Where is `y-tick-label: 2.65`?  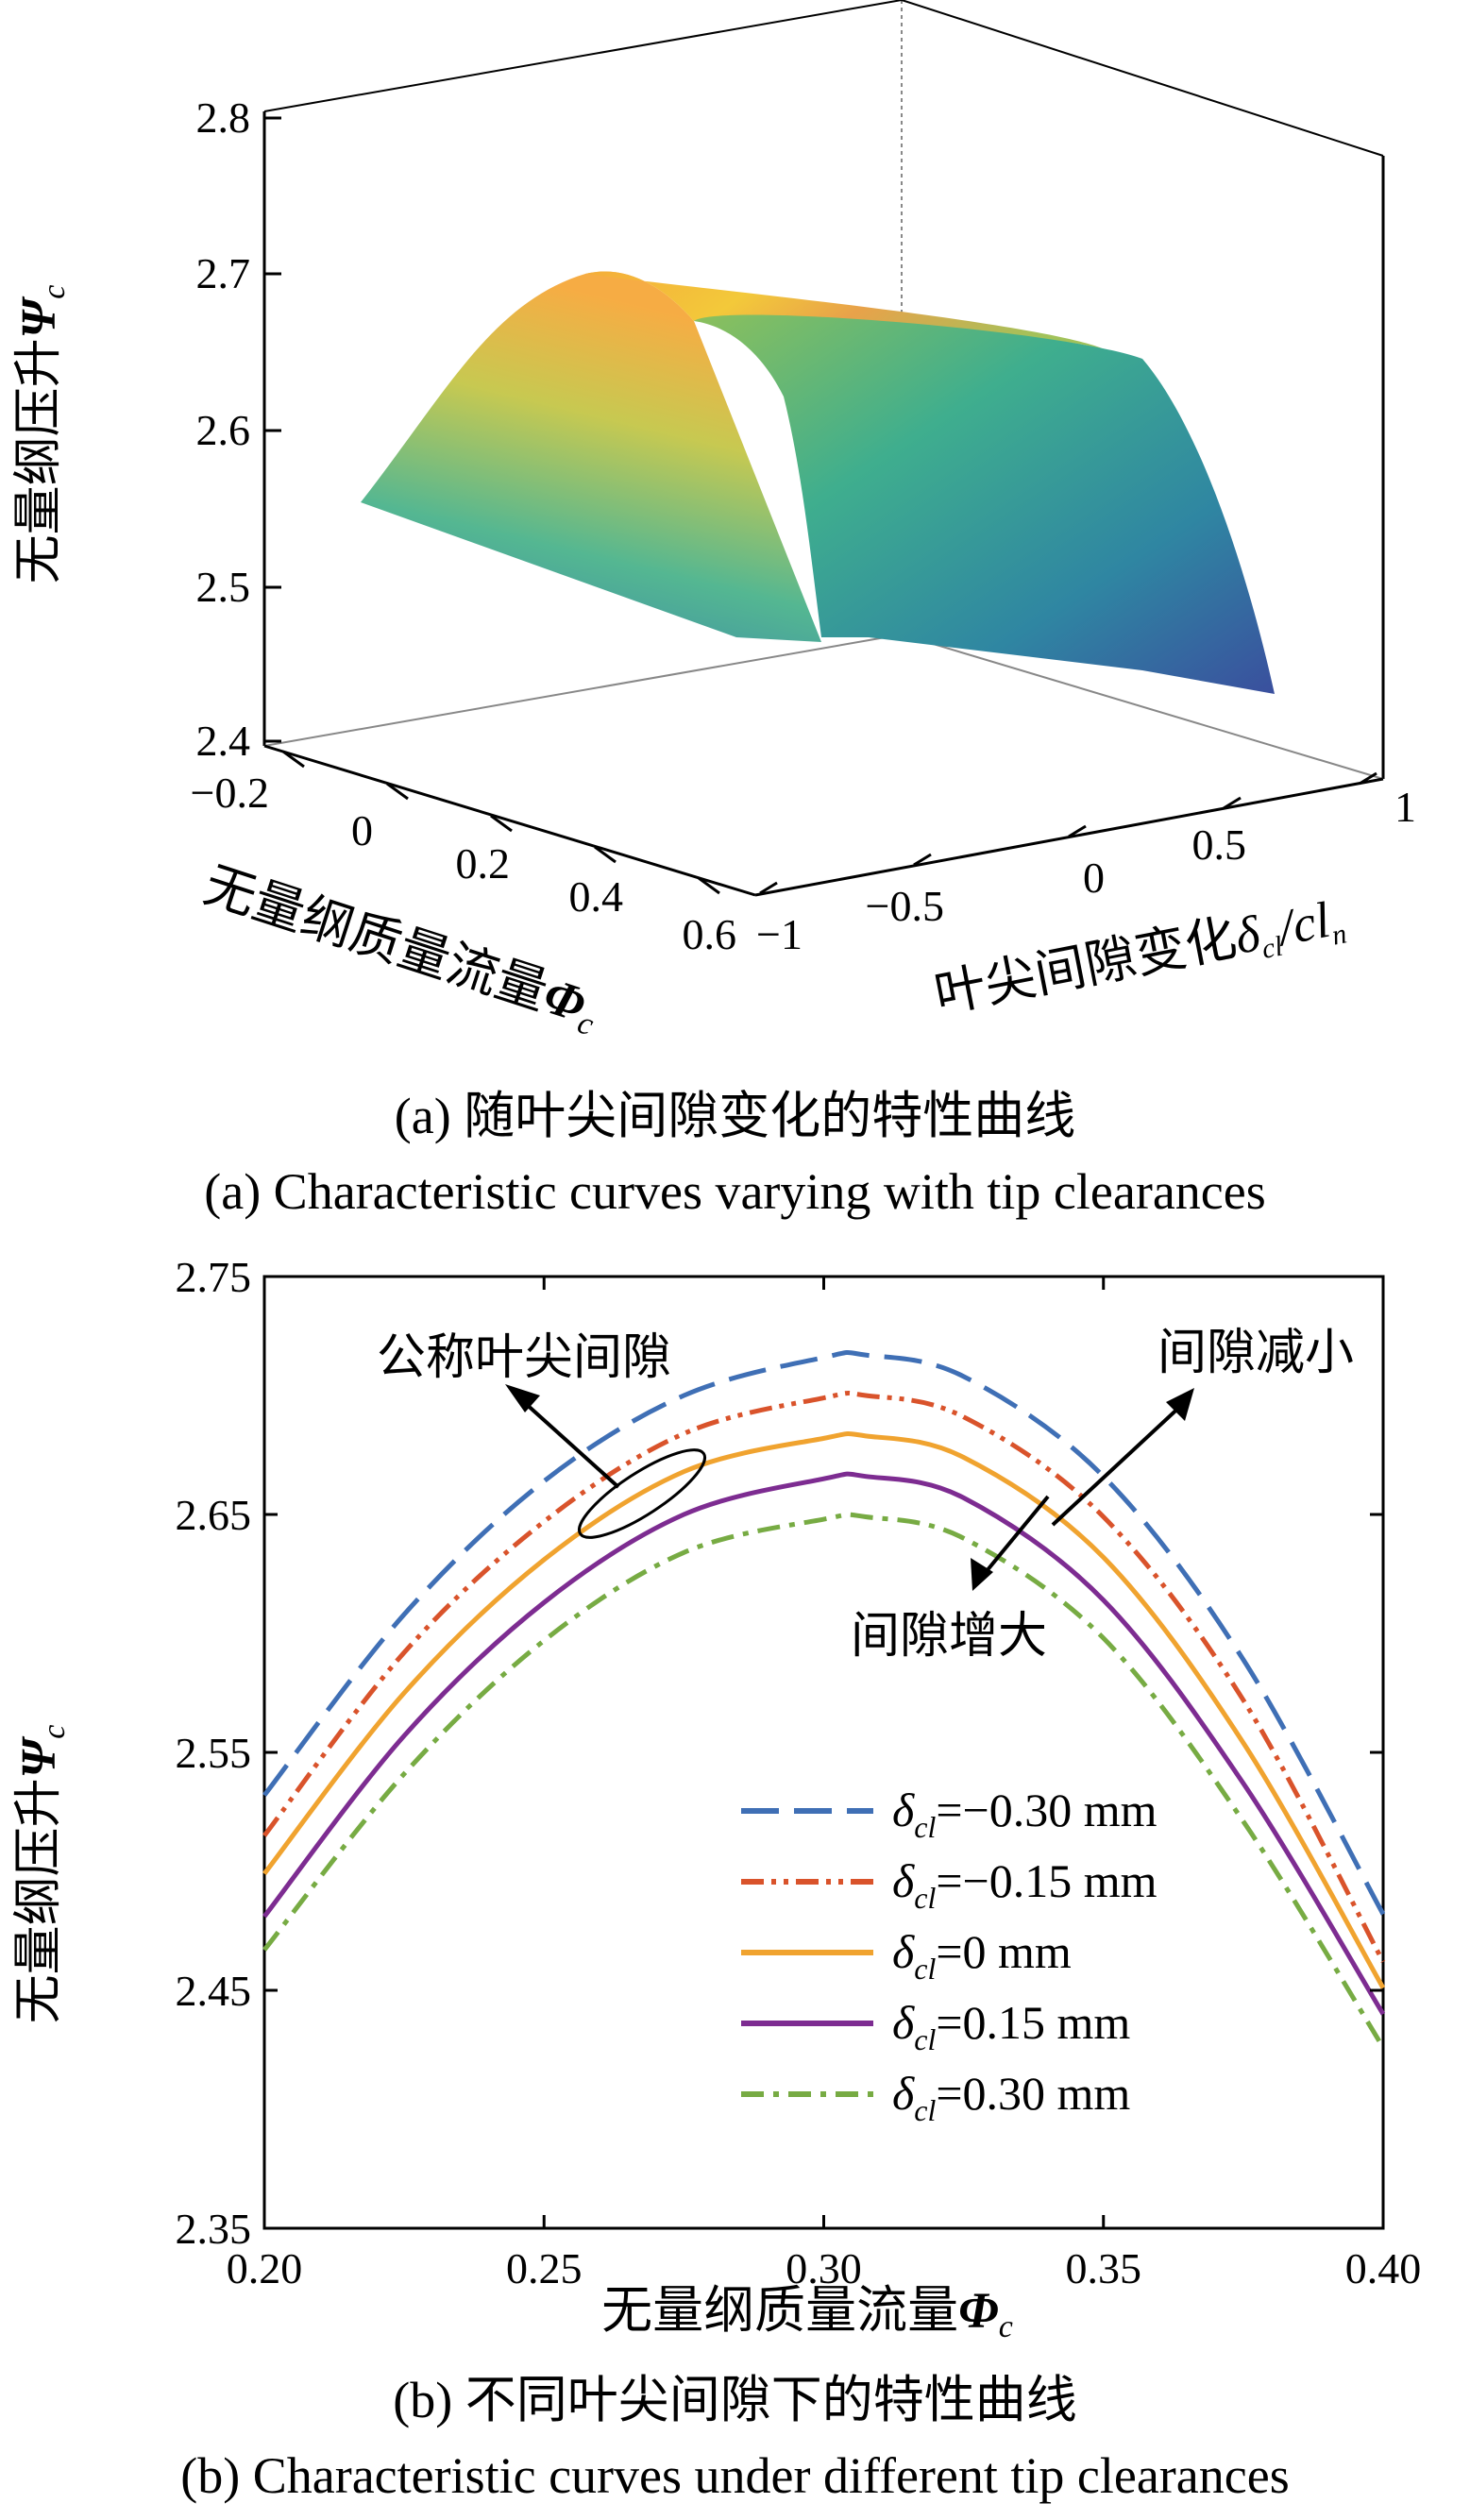
y-tick-label: 2.65 is located at coordinates (214, 1515).